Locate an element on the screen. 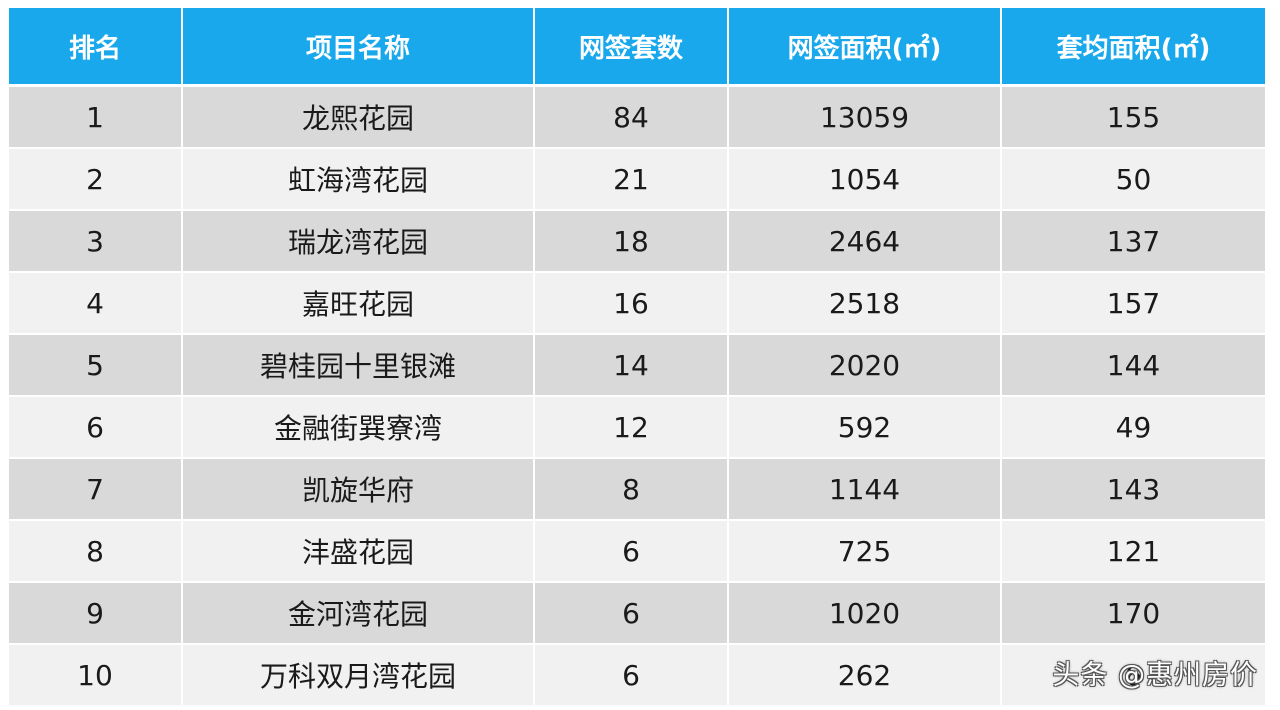  cell-avg-area: 49 is located at coordinates (1133, 428).